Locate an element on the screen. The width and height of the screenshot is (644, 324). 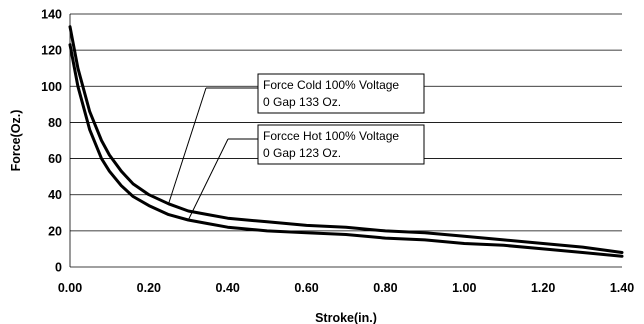
y-tick-label: 0 is located at coordinates (58, 268).